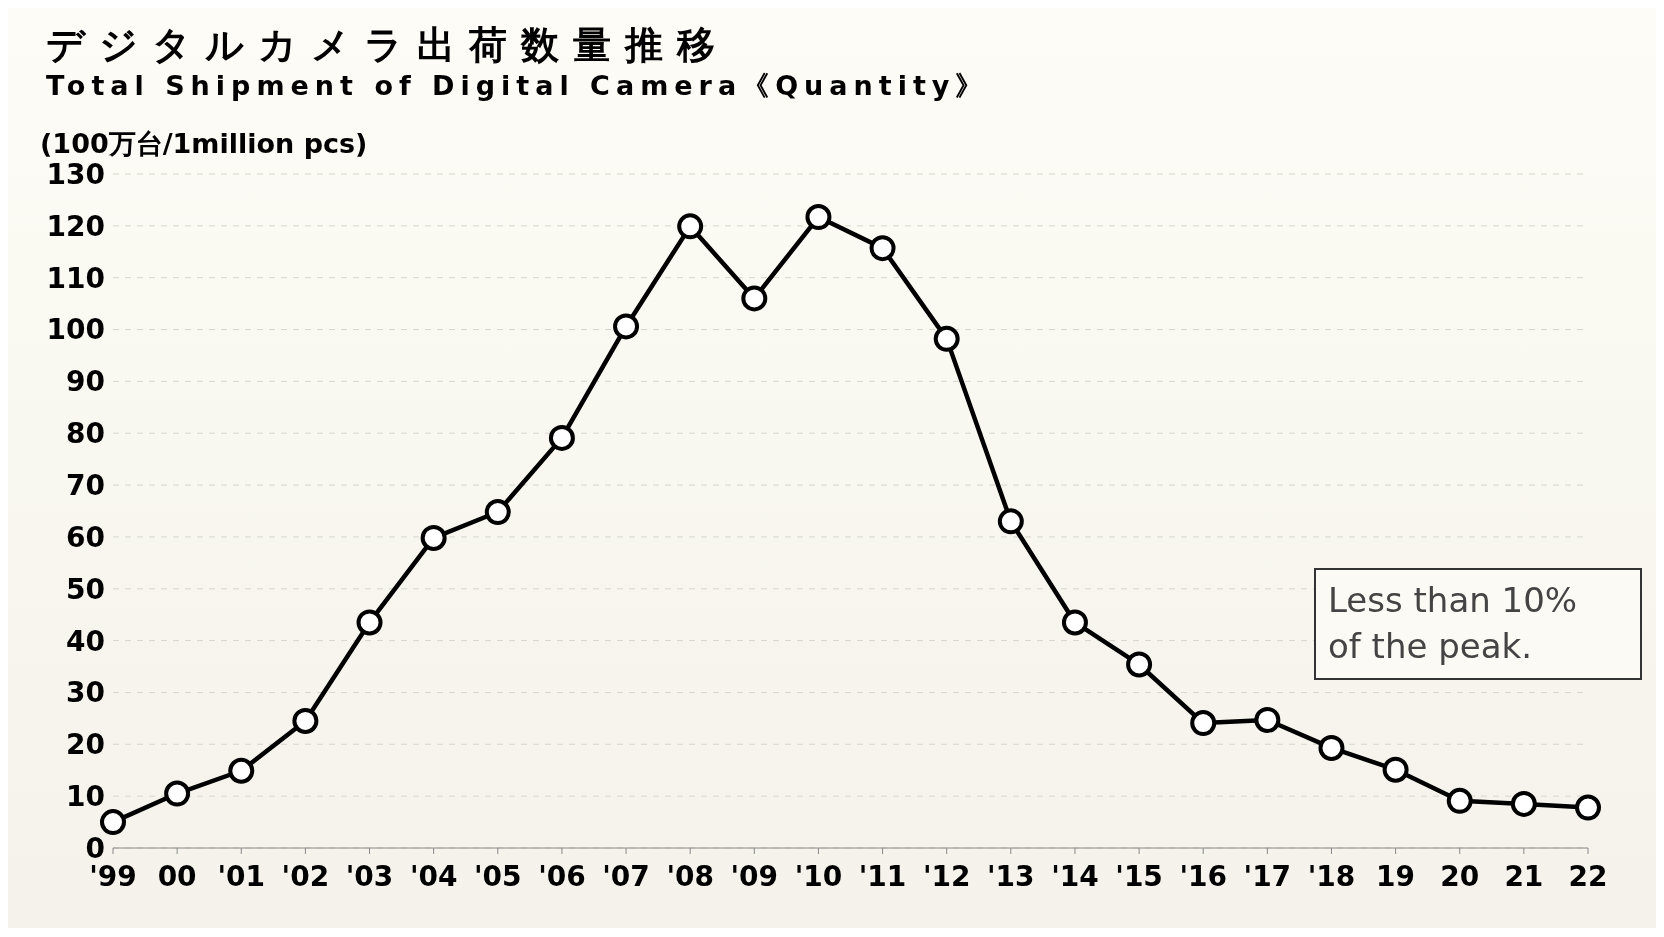 The width and height of the screenshot is (1664, 937). Describe the element at coordinates (85, 589) in the screenshot. I see `y-tick-label: 50` at that location.